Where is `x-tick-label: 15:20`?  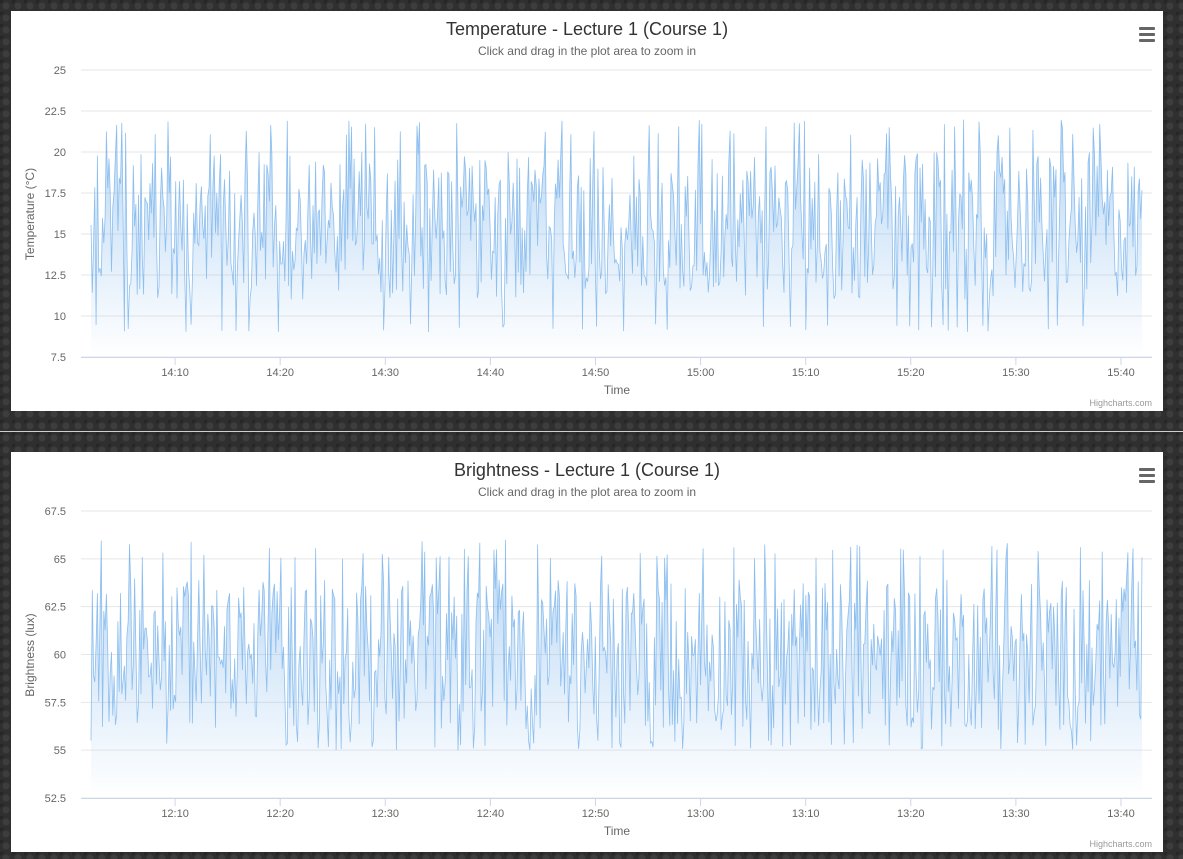 x-tick-label: 15:20 is located at coordinates (911, 373).